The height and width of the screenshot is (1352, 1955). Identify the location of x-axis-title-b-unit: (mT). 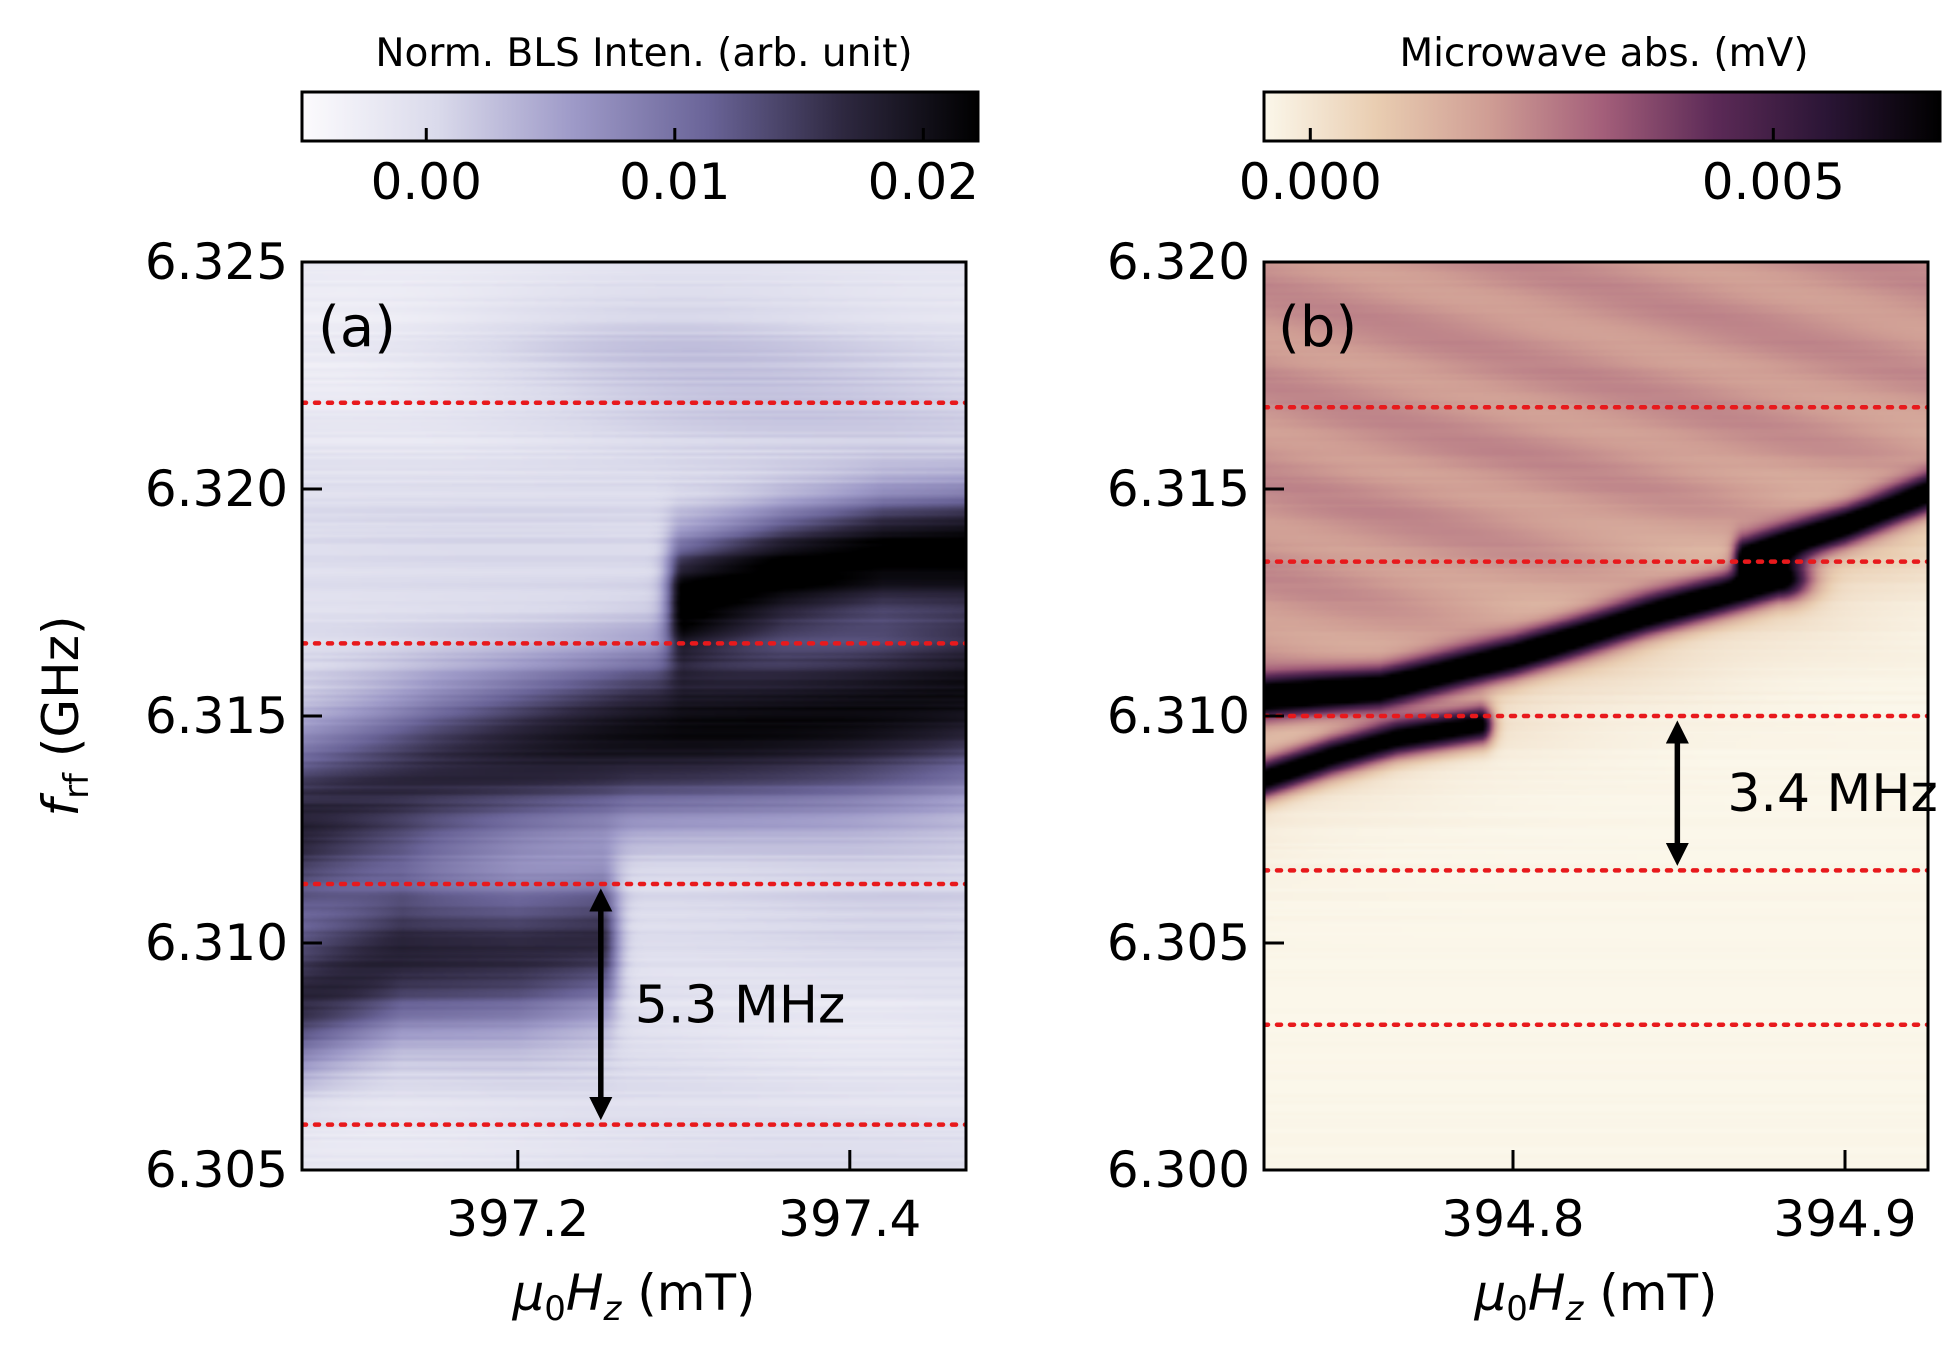
(1650, 1293).